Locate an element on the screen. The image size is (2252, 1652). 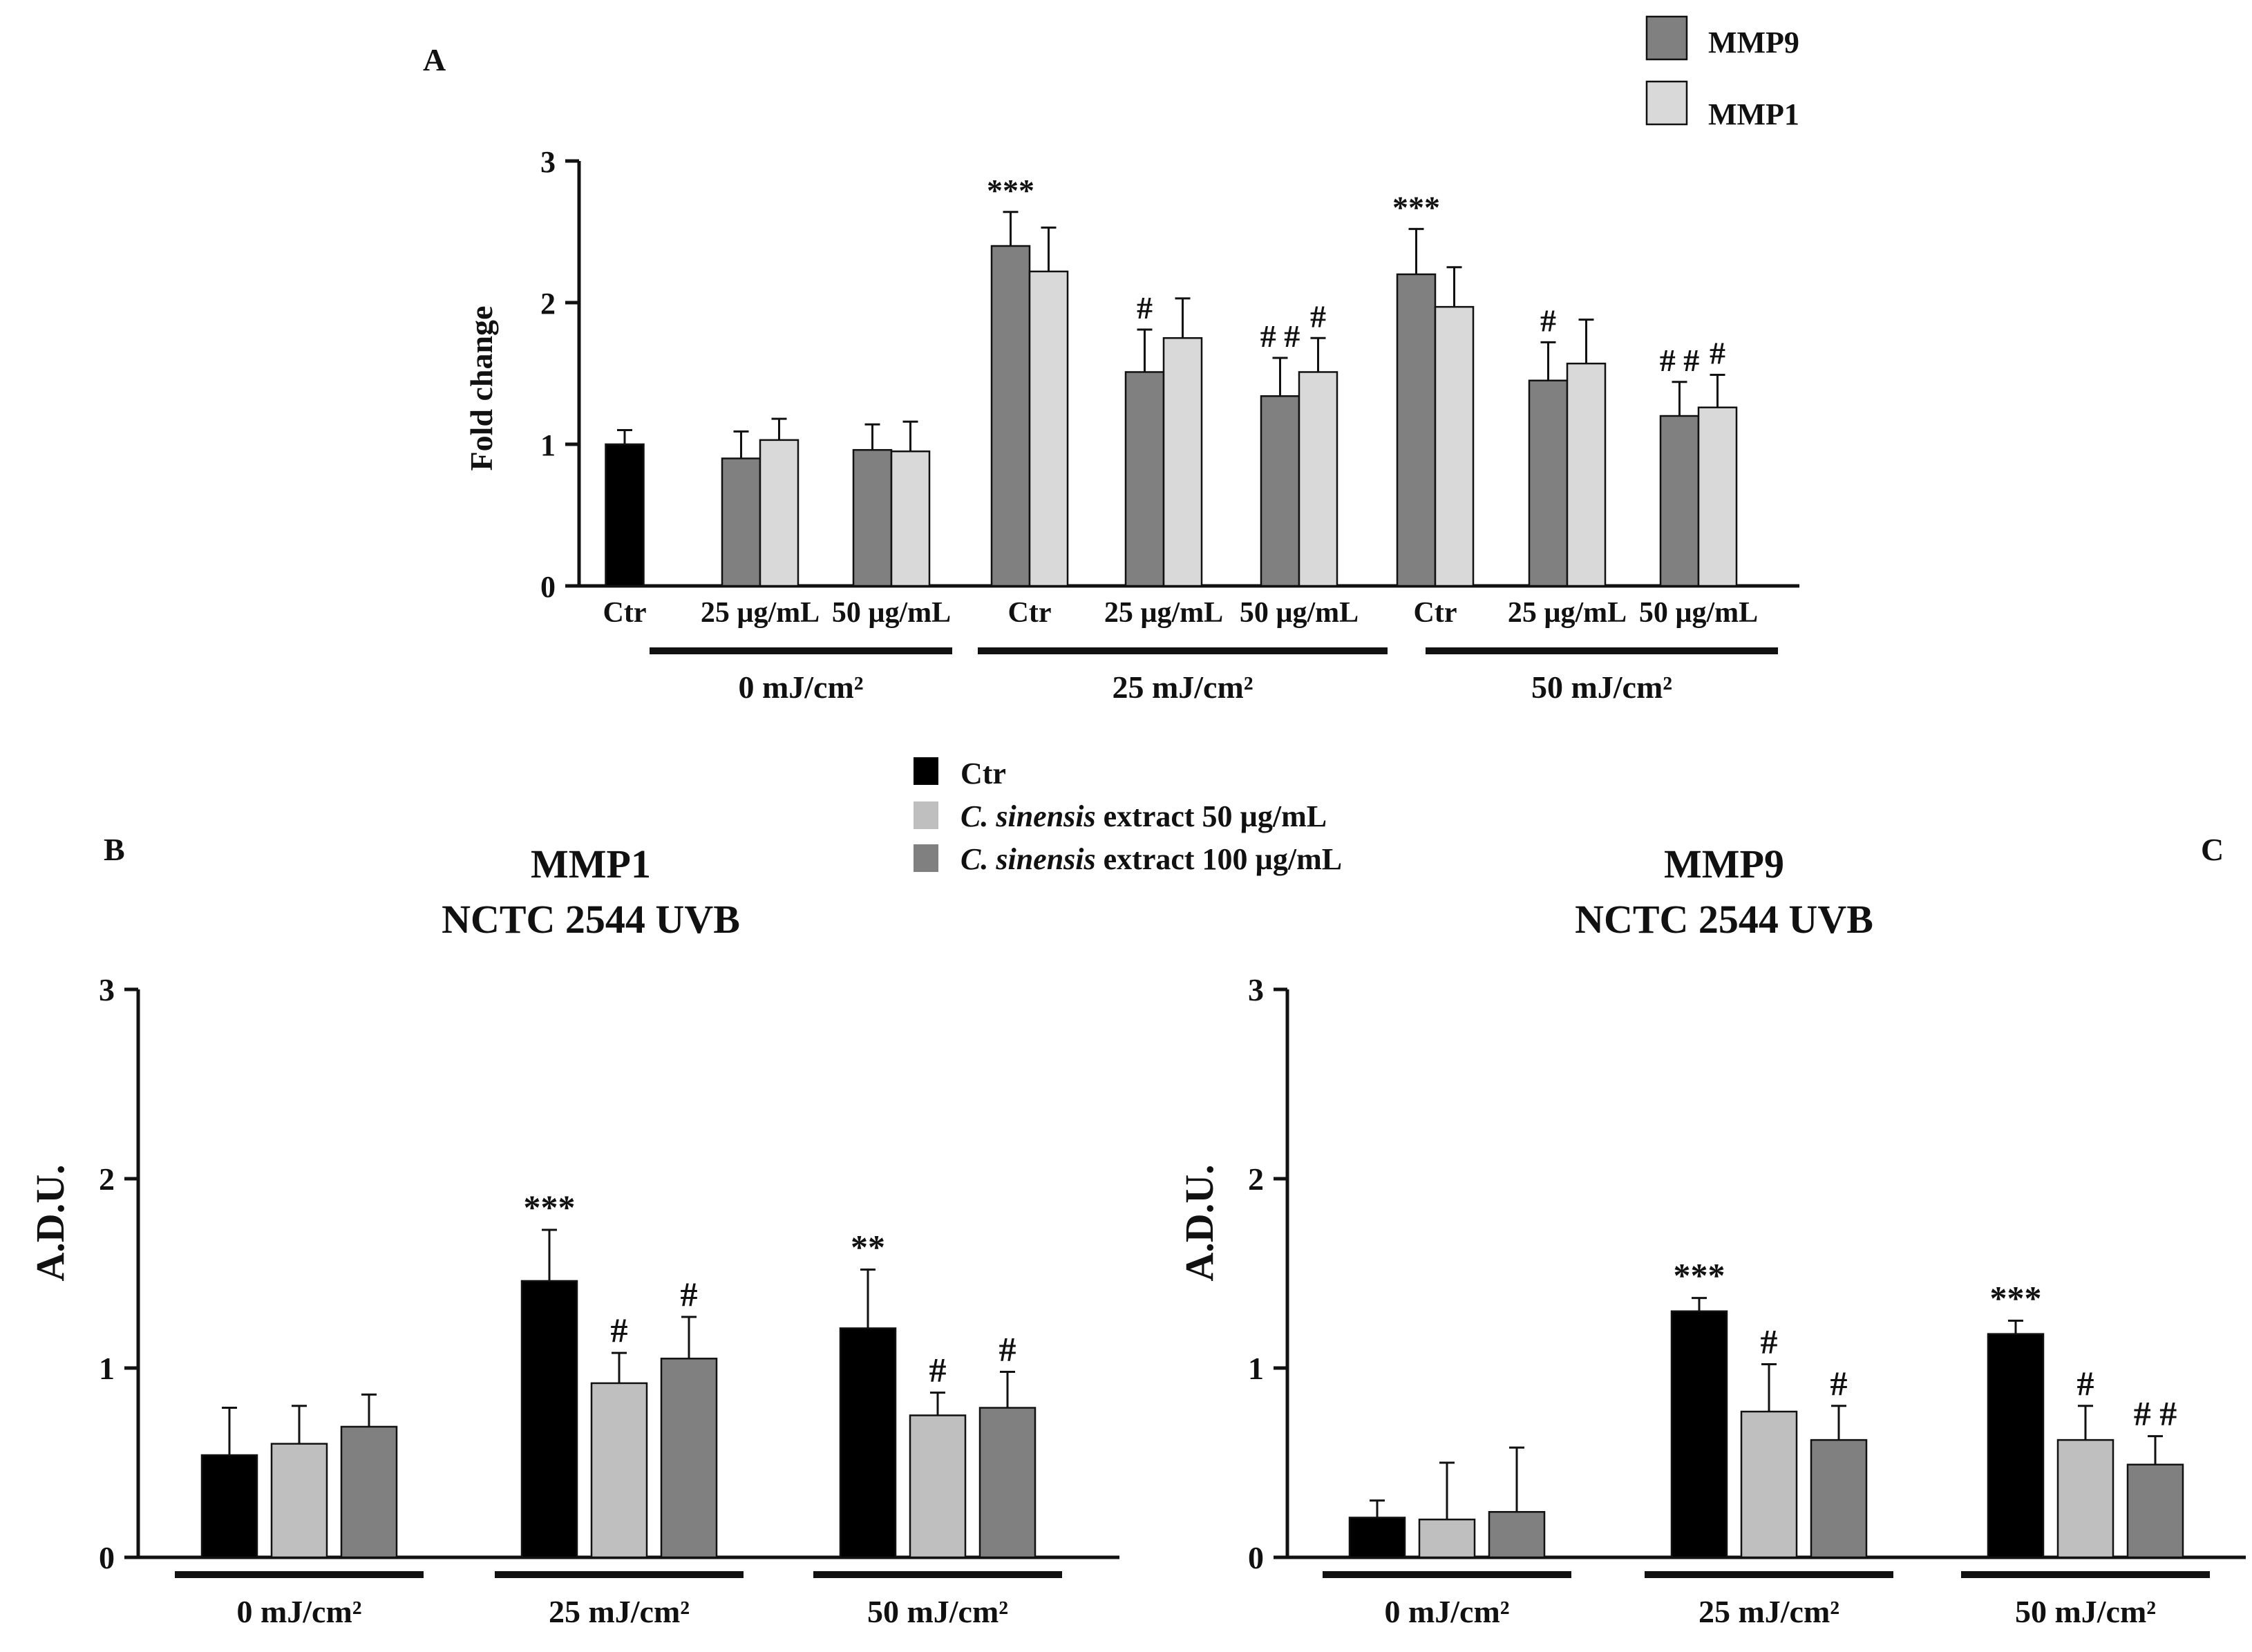
chart-c-c-sinensis-extract-100-g-ml-0-bar is located at coordinates (1517, 1534).